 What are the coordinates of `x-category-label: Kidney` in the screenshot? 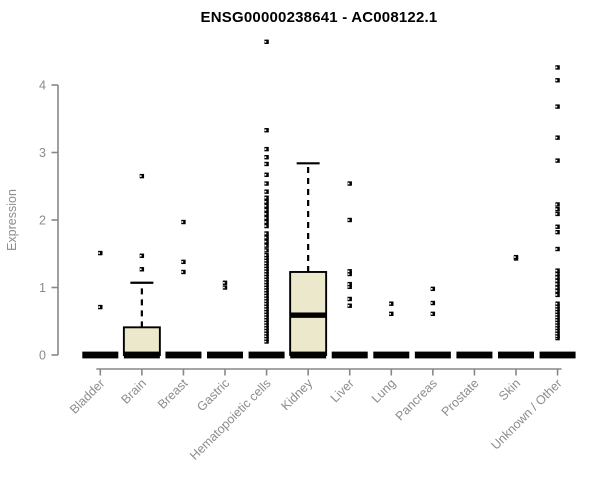 It's located at (296, 394).